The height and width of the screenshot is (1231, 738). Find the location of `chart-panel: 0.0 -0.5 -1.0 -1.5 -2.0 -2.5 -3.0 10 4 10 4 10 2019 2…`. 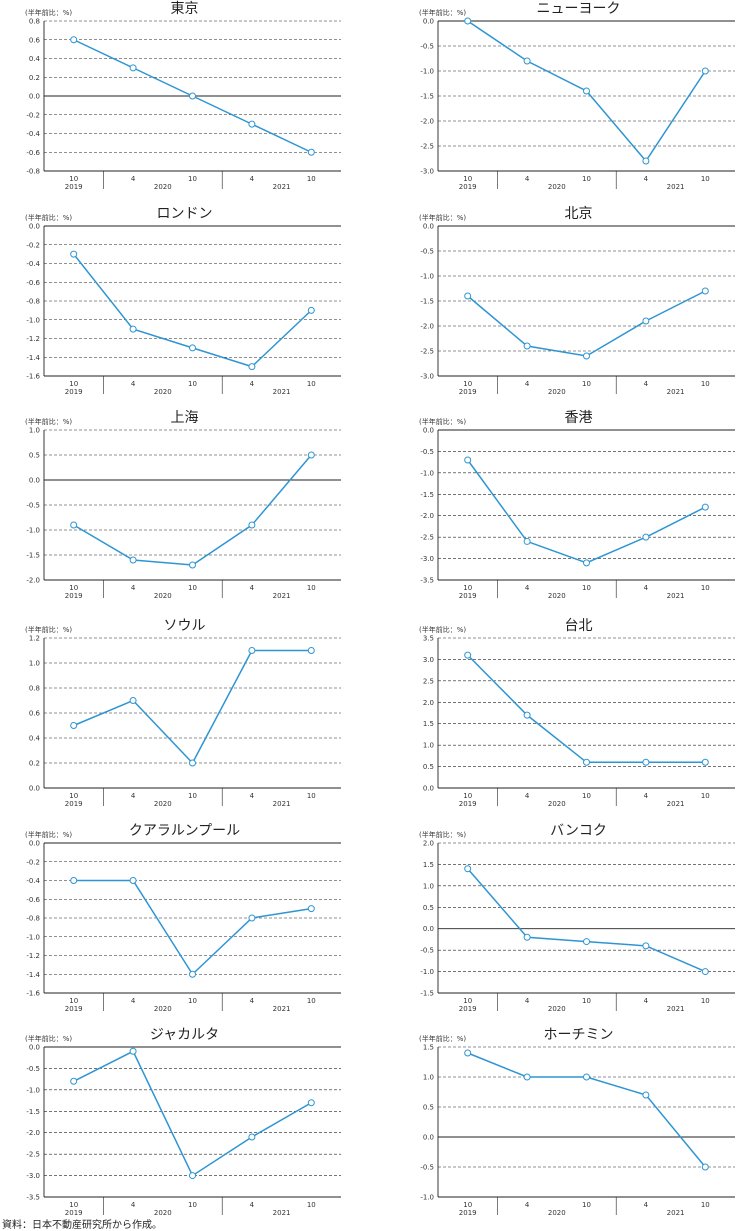

chart-panel: 0.0 -0.5 -1.0 -1.5 -2.0 -2.5 -3.0 10 4 10 4 10 2019 2… is located at coordinates (566, 102).